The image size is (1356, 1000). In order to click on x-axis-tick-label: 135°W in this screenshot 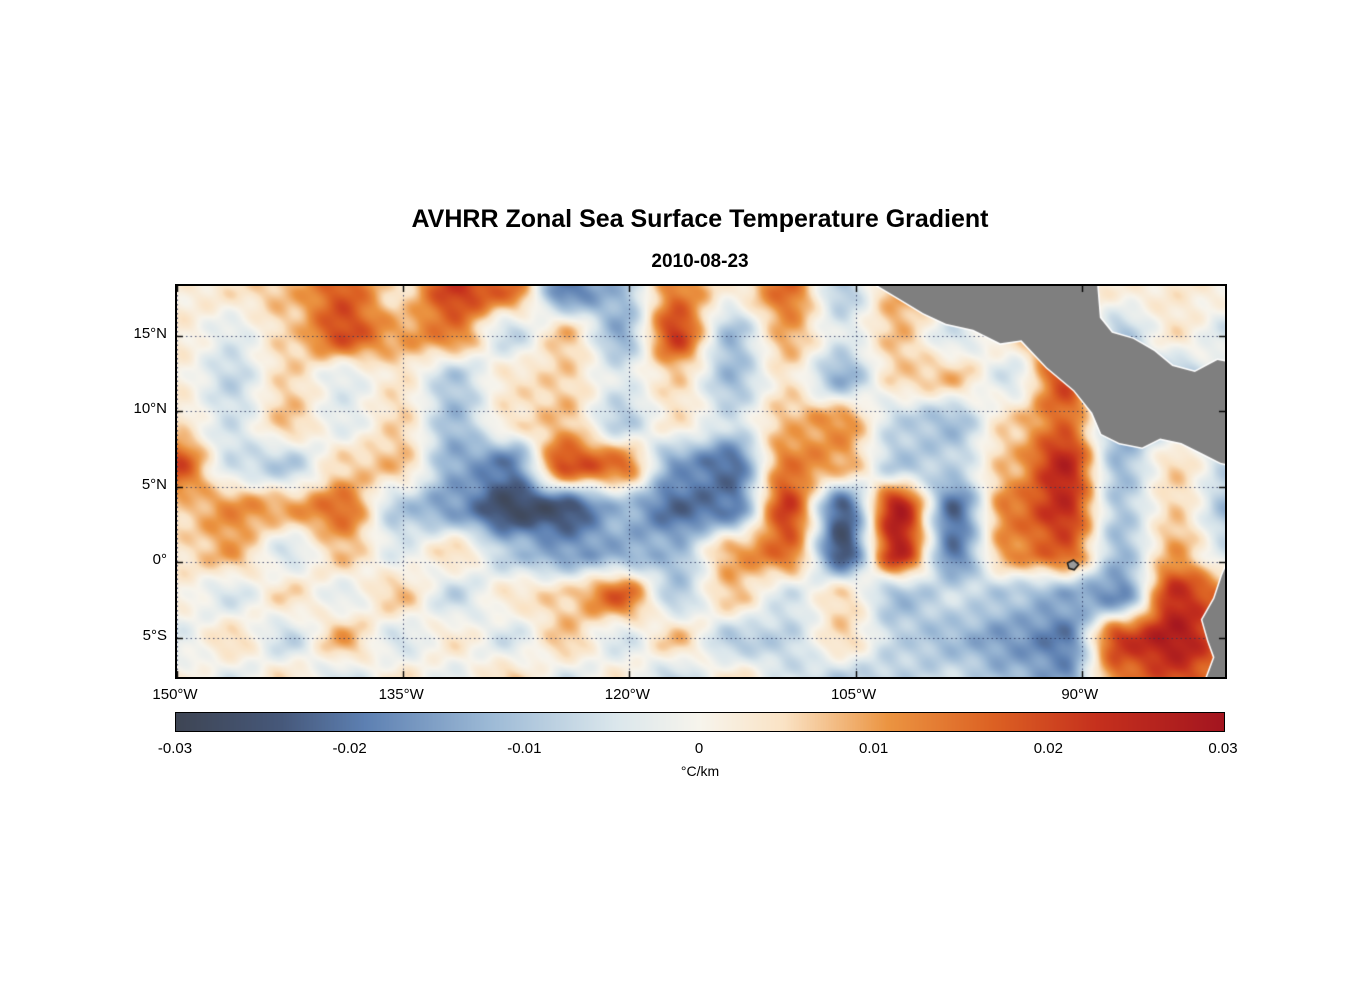, I will do `click(401, 694)`.